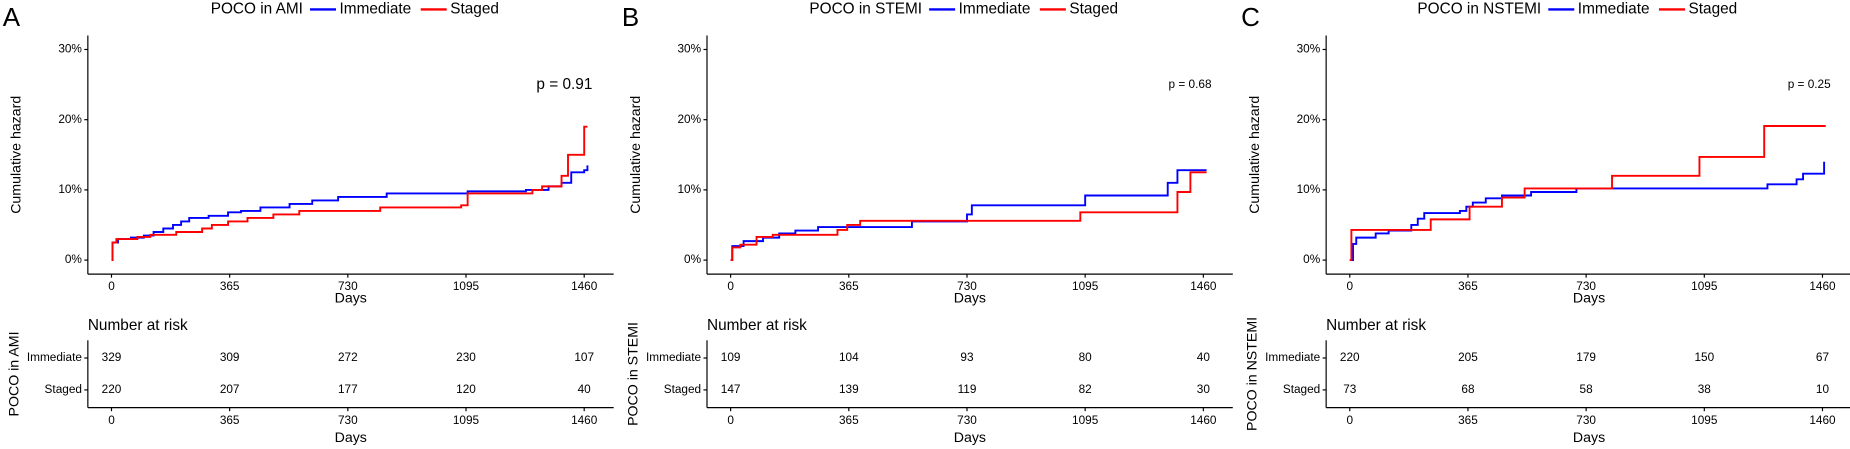 Image resolution: width=1850 pixels, height=449 pixels. I want to click on risk-count: 147, so click(731, 389).